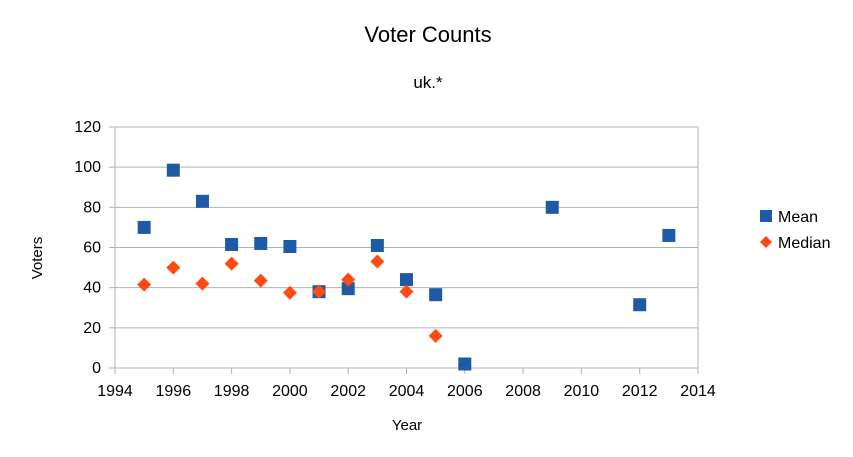  I want to click on x-tick-label: 1998, so click(232, 391).